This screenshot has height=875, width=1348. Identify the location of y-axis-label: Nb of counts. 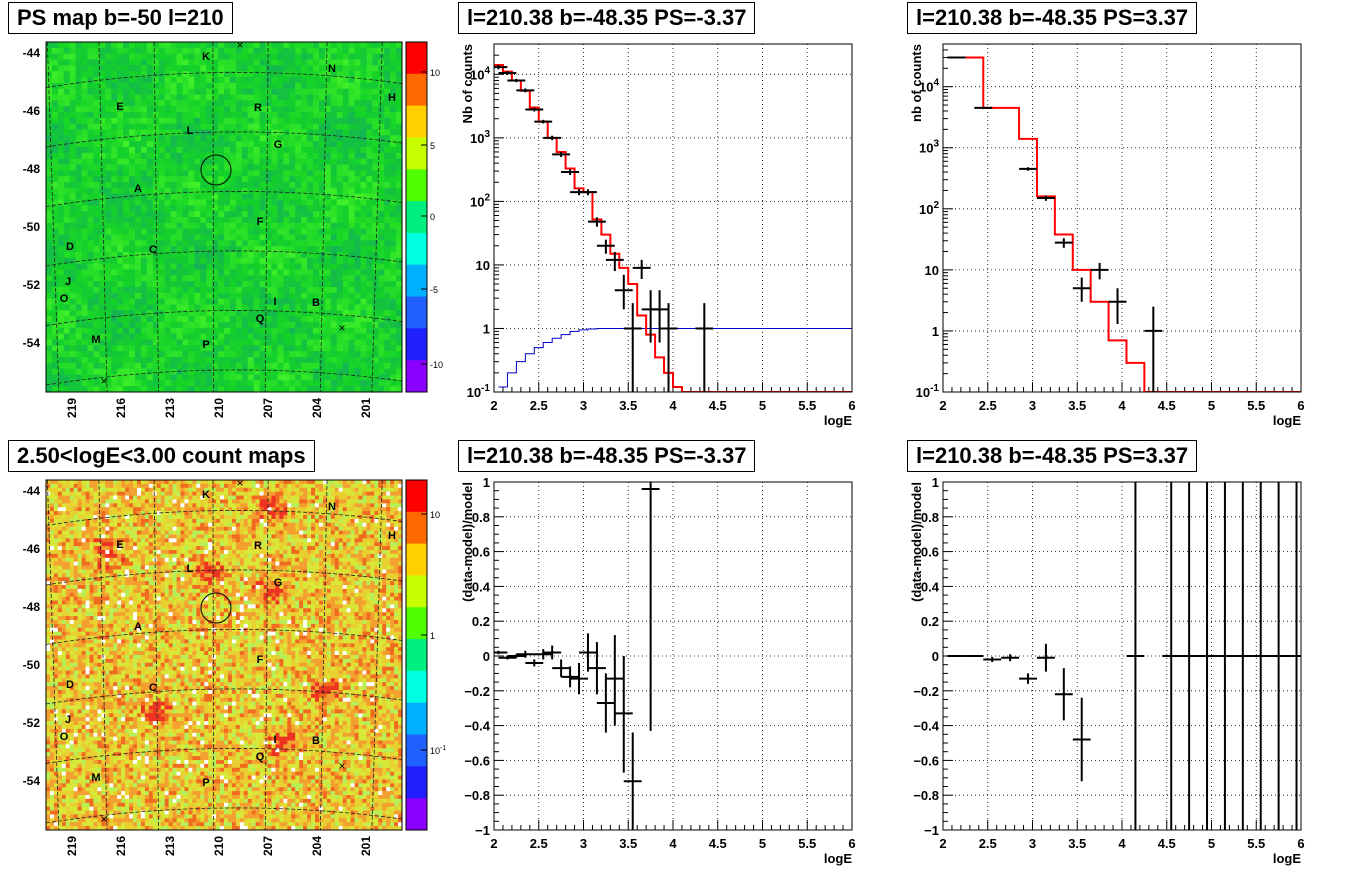
(467, 83).